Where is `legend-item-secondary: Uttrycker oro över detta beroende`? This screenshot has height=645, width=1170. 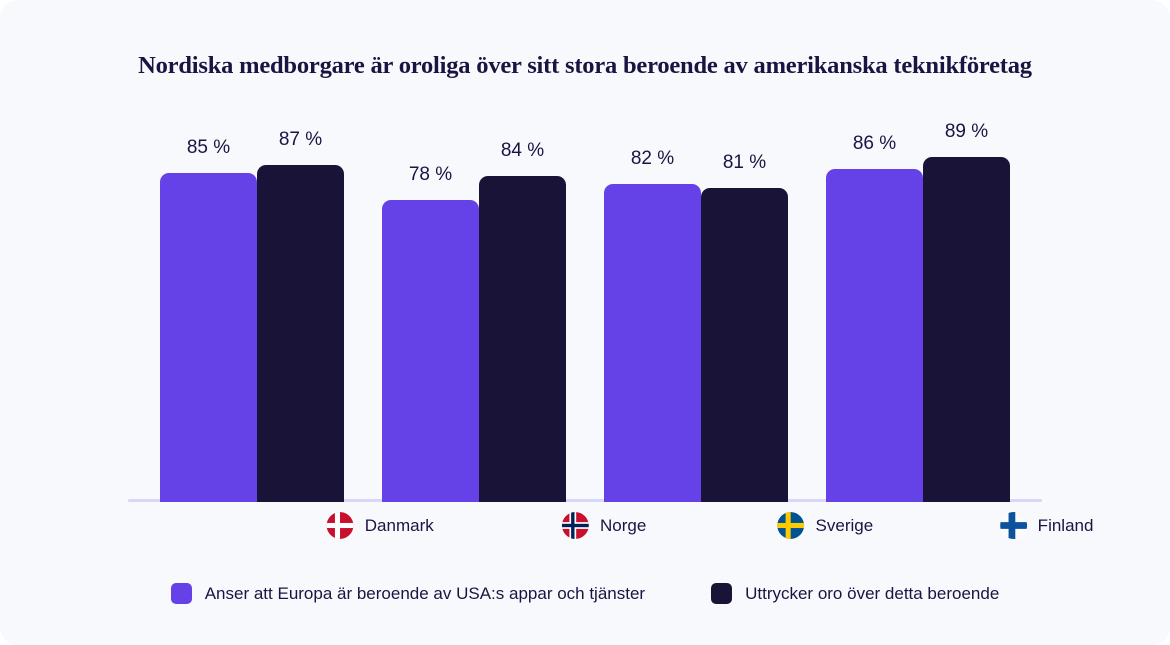
legend-item-secondary: Uttrycker oro över detta beroende is located at coordinates (855, 593).